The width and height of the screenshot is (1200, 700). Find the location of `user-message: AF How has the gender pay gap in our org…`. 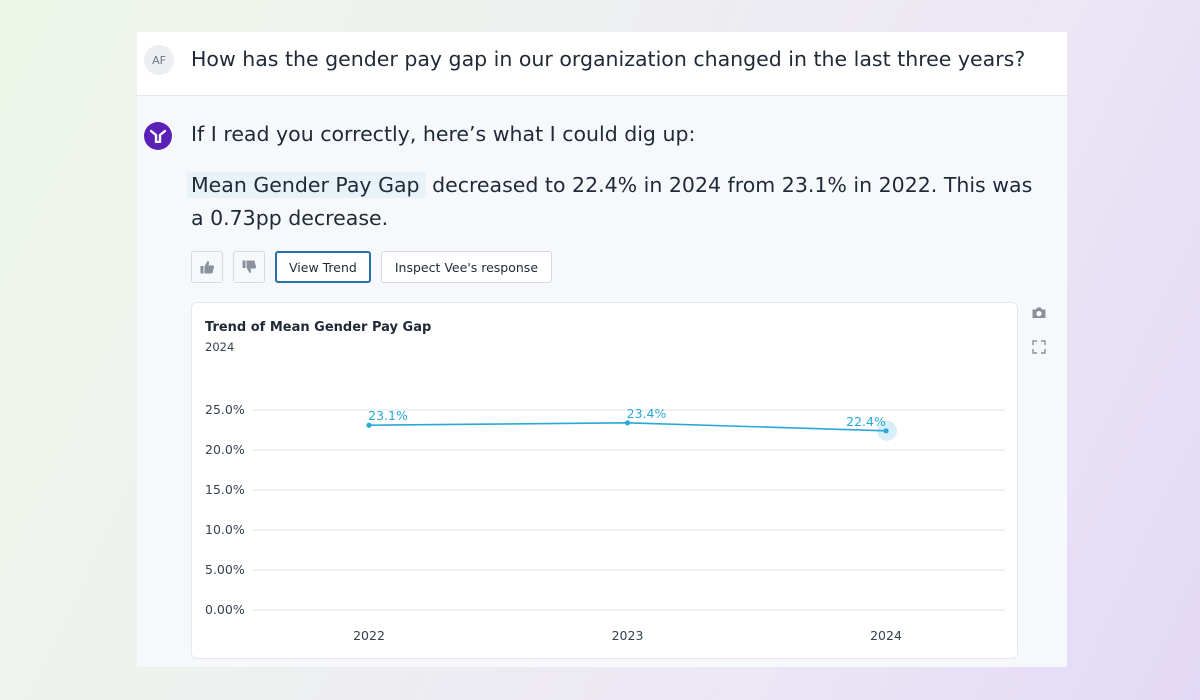

user-message: AF How has the gender pay gap in our org… is located at coordinates (602, 64).